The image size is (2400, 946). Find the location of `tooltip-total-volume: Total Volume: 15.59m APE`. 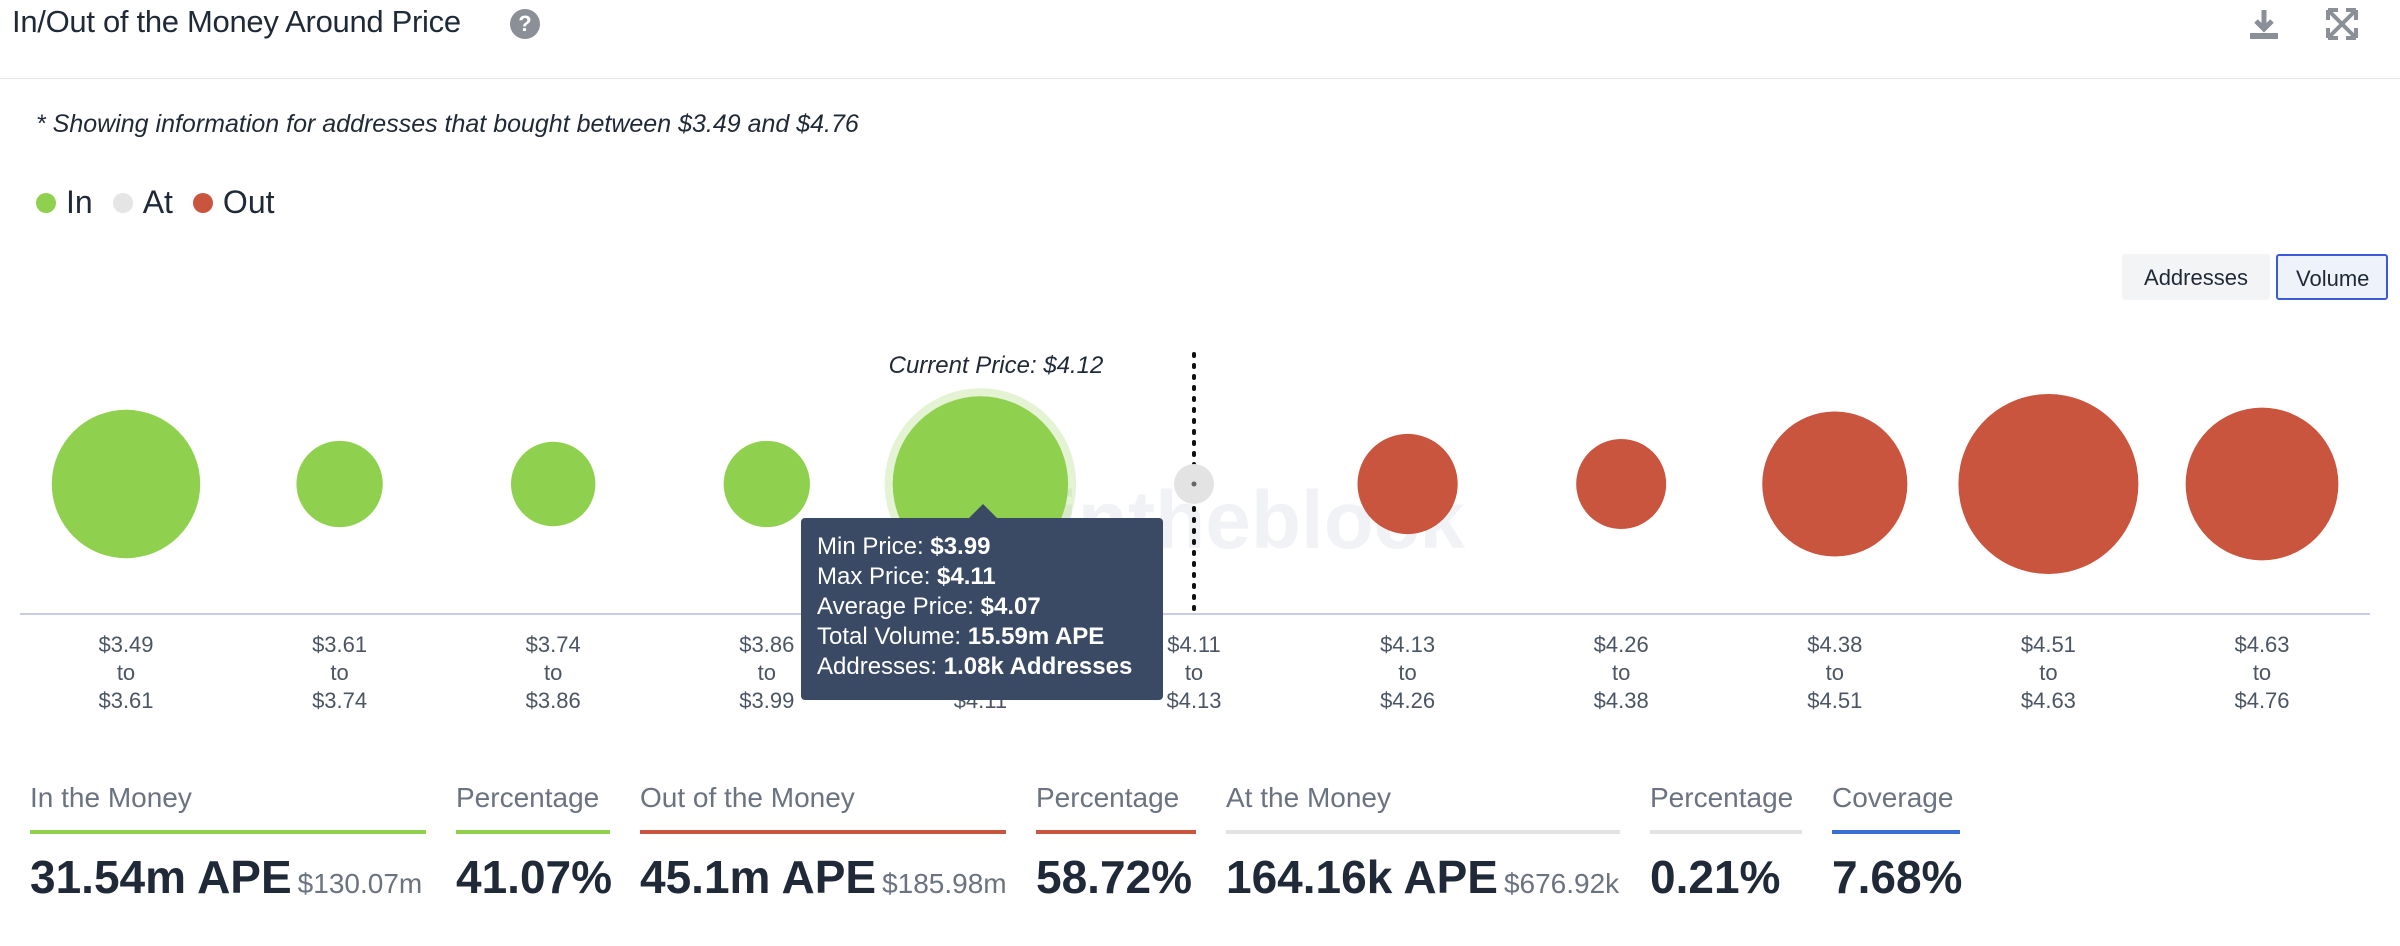

tooltip-total-volume: Total Volume: 15.59m APE is located at coordinates (961, 636).